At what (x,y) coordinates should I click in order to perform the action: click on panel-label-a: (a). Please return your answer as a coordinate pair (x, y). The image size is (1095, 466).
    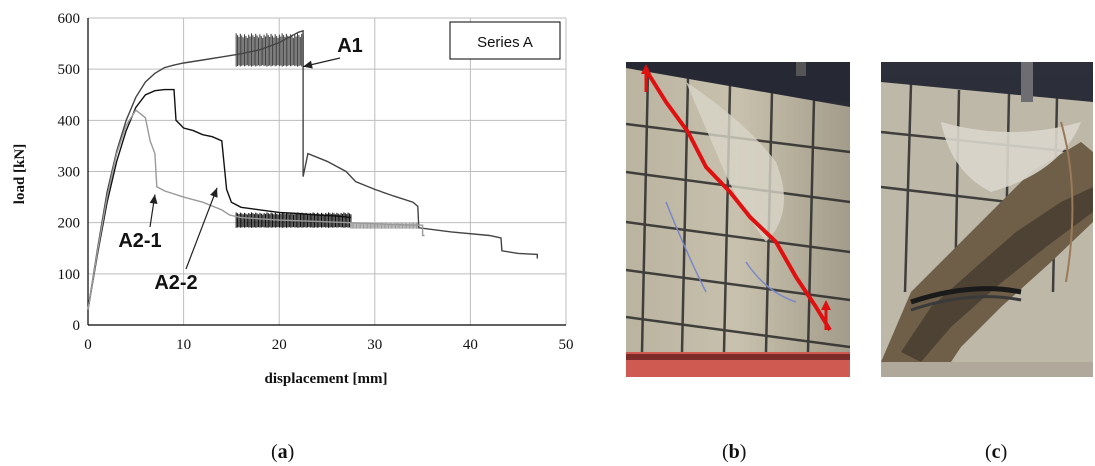
    Looking at the image, I should click on (283, 452).